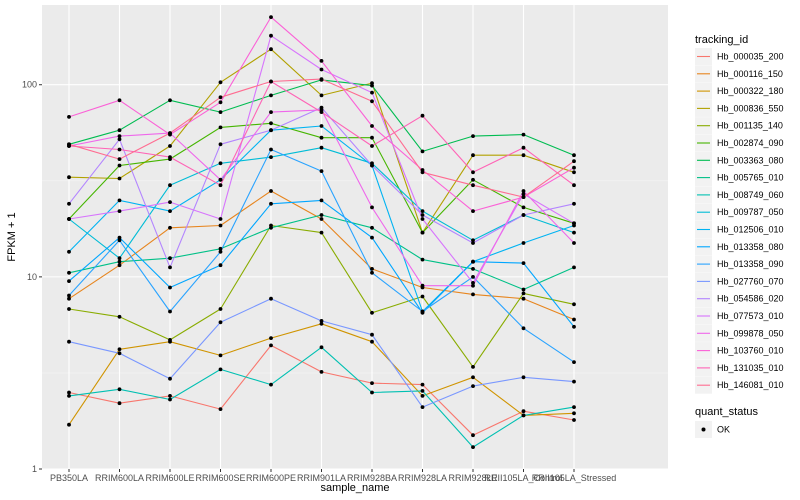 This screenshot has width=800, height=500. Describe the element at coordinates (712, 429) in the screenshot. I see `legend-item-ok: OK` at that location.